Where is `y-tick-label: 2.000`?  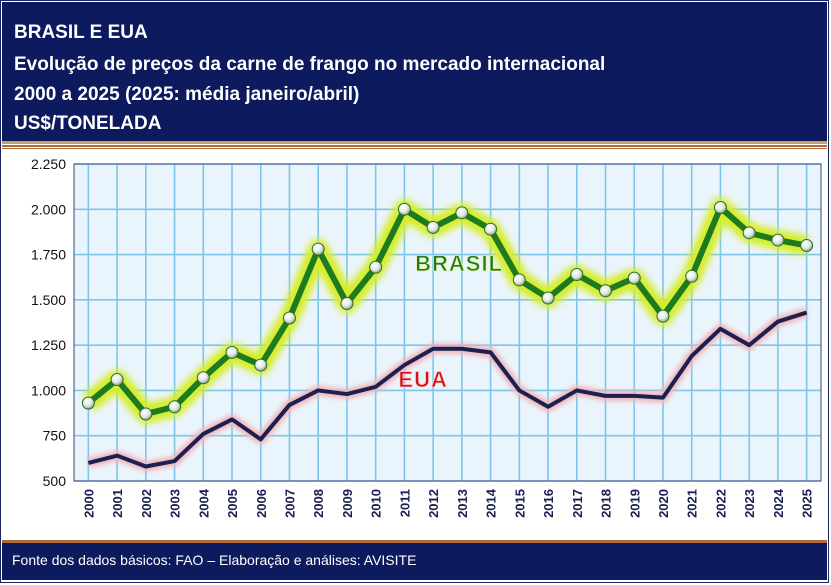 y-tick-label: 2.000 is located at coordinates (48, 209).